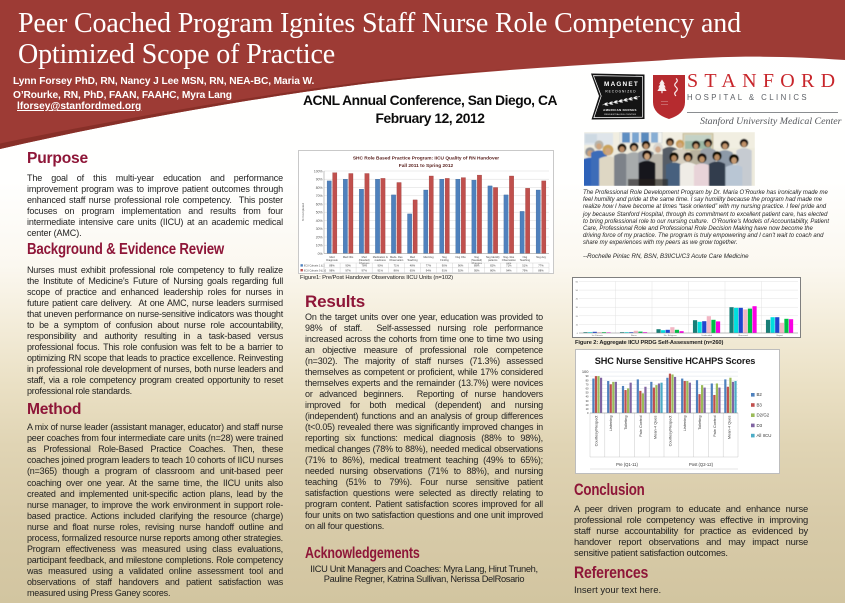  I want to click on svg-text: 65%, so click(413, 270).